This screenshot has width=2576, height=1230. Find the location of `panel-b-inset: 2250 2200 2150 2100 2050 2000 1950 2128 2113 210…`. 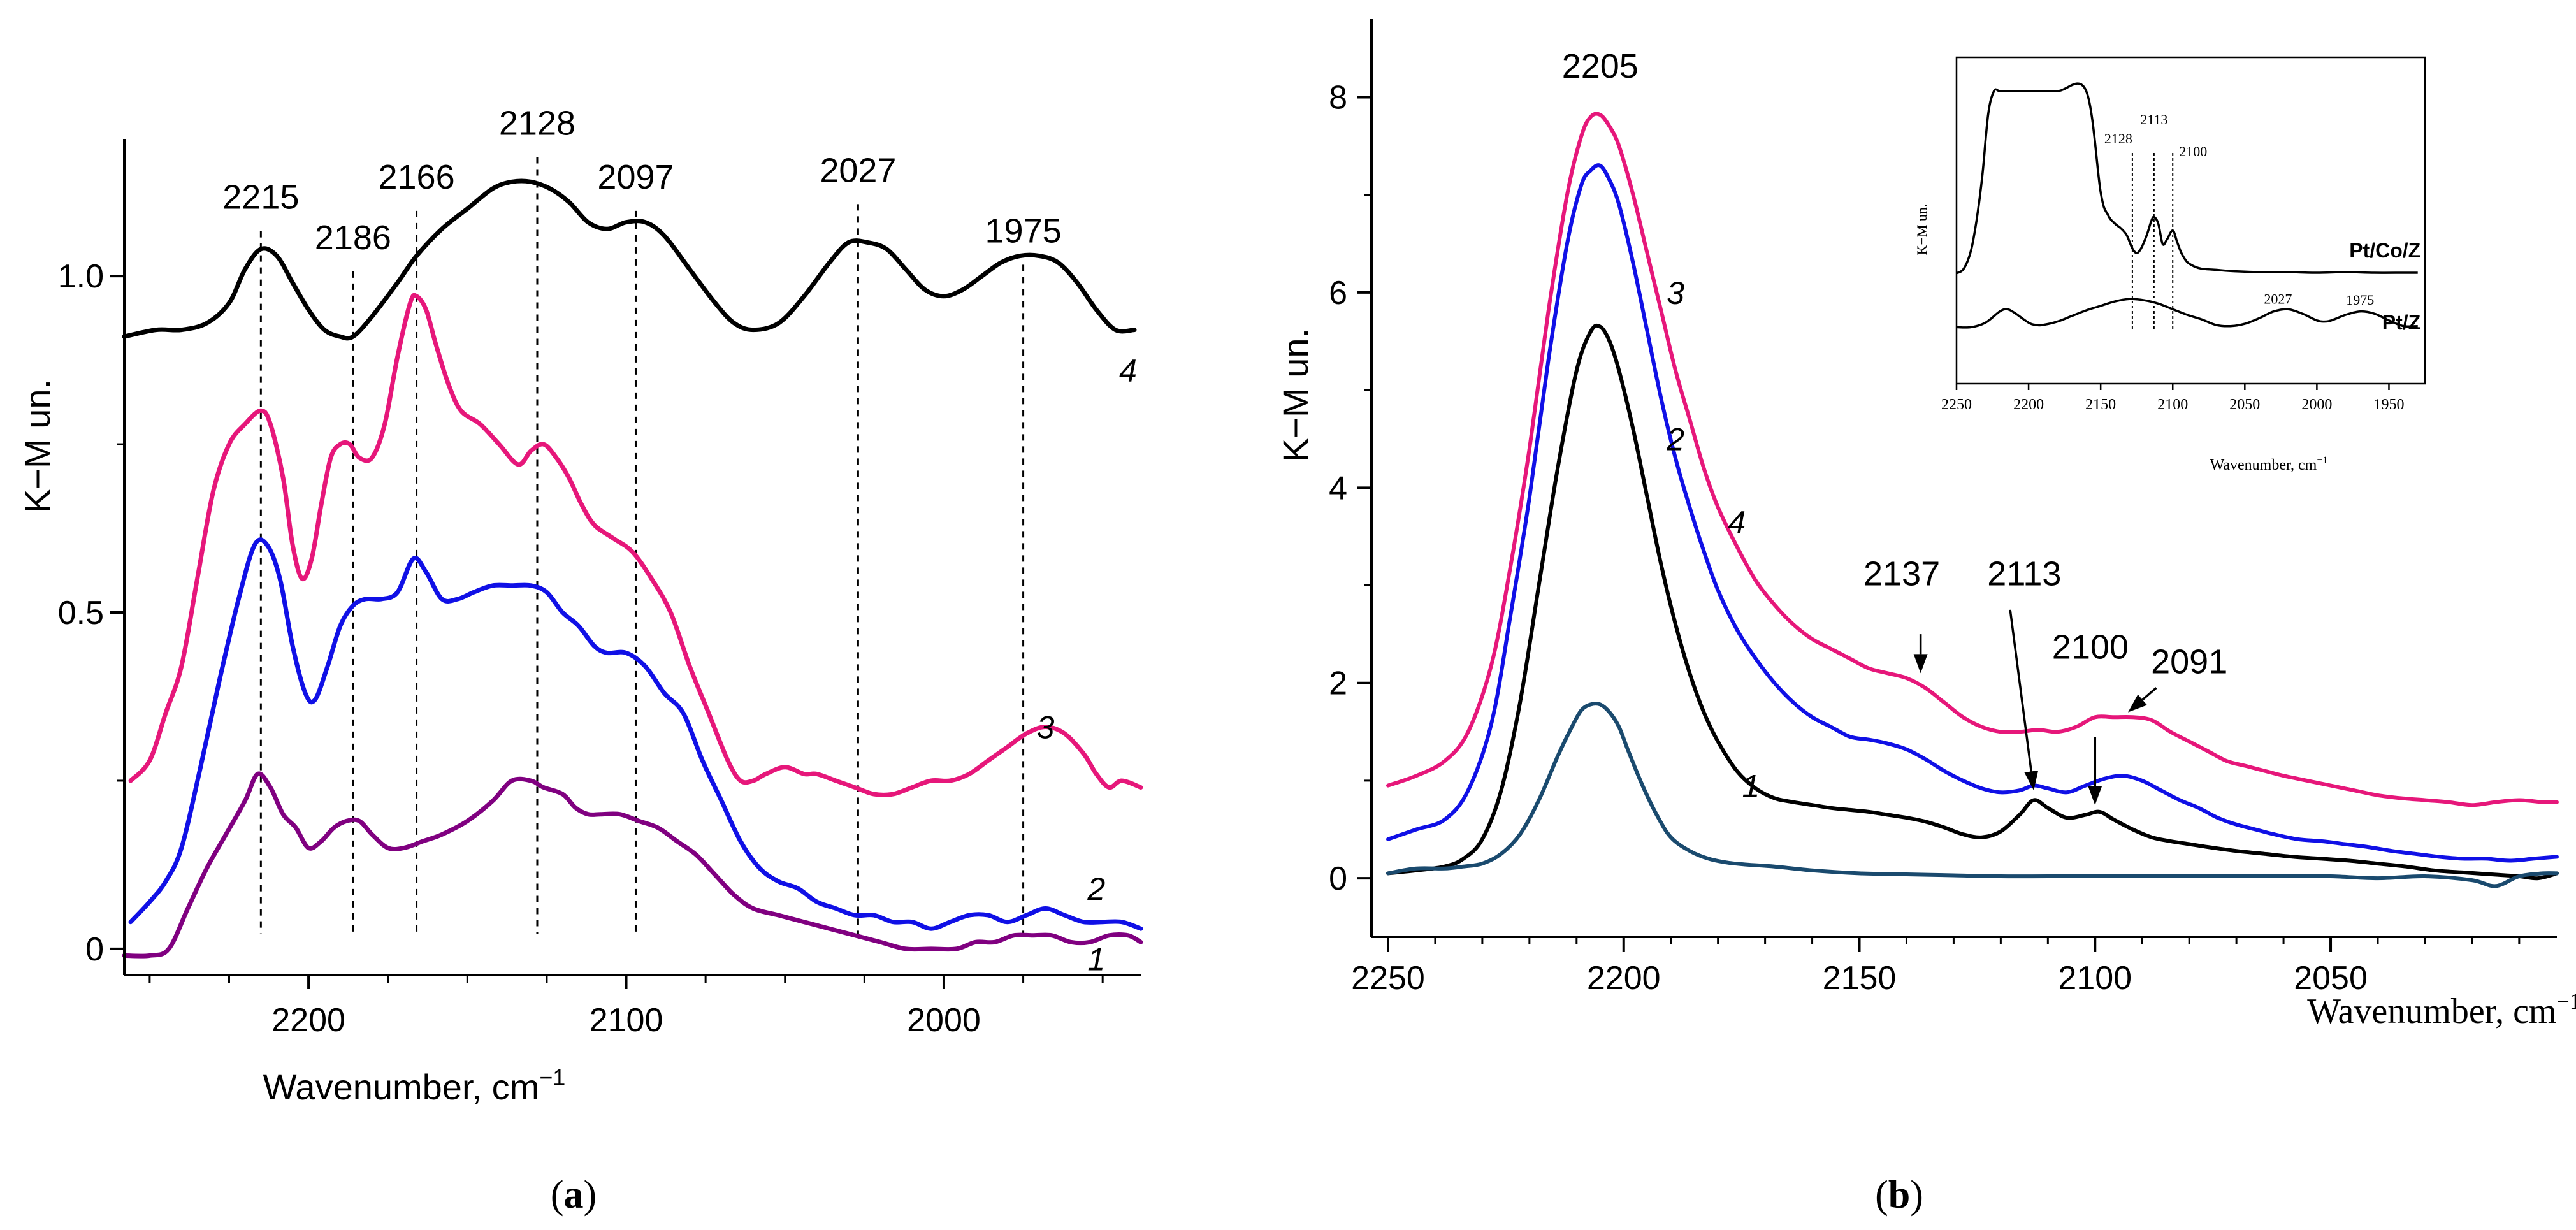

panel-b-inset: 2250 2200 2150 2100 2050 2000 1950 2128 2113 210… is located at coordinates (2170, 265).